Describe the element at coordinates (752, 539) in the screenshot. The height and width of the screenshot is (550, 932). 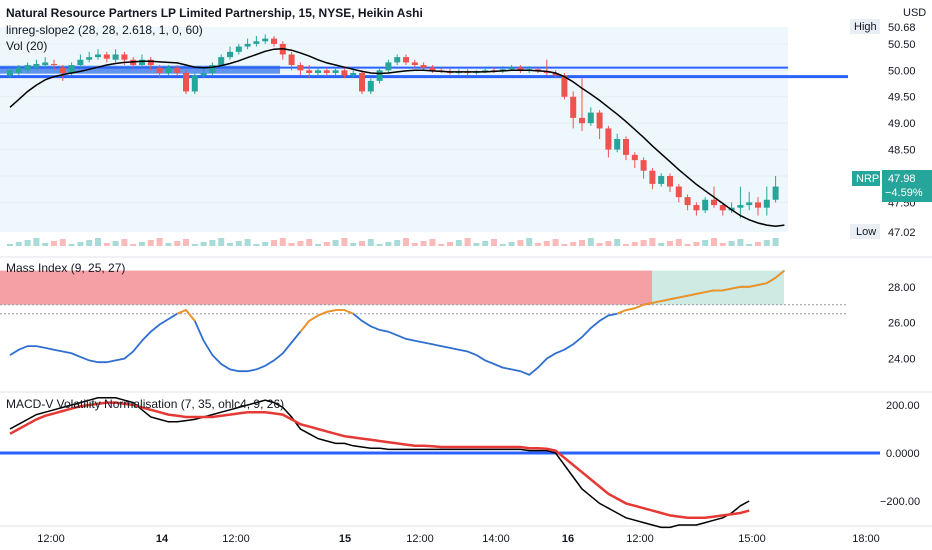
I see `time-tick-label: 15:00` at that location.